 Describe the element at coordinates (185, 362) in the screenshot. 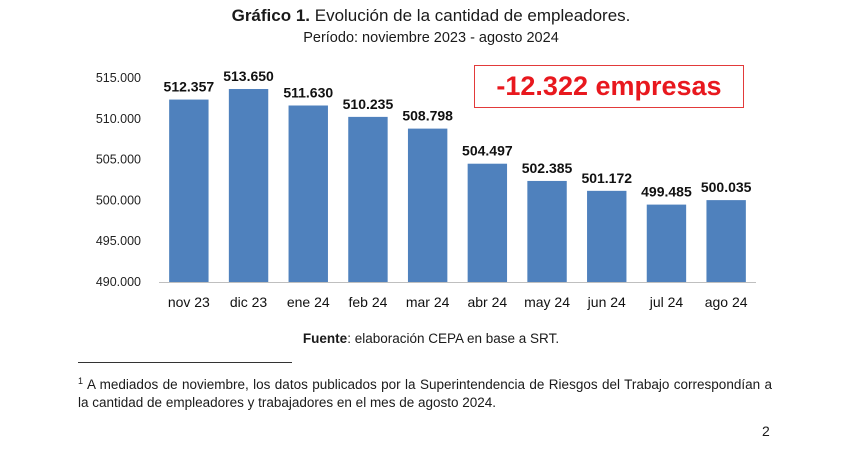

I see `footnote-divider` at that location.